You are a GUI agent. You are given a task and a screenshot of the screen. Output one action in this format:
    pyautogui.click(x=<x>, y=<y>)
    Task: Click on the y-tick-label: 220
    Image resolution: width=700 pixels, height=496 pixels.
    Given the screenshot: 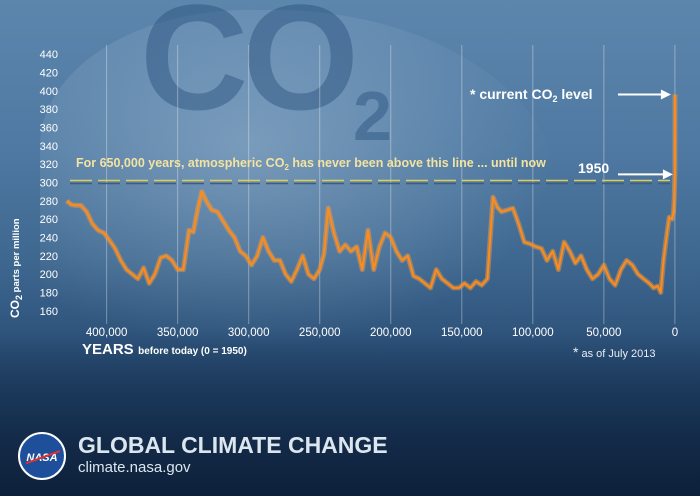 What is the action you would take?
    pyautogui.click(x=49, y=257)
    